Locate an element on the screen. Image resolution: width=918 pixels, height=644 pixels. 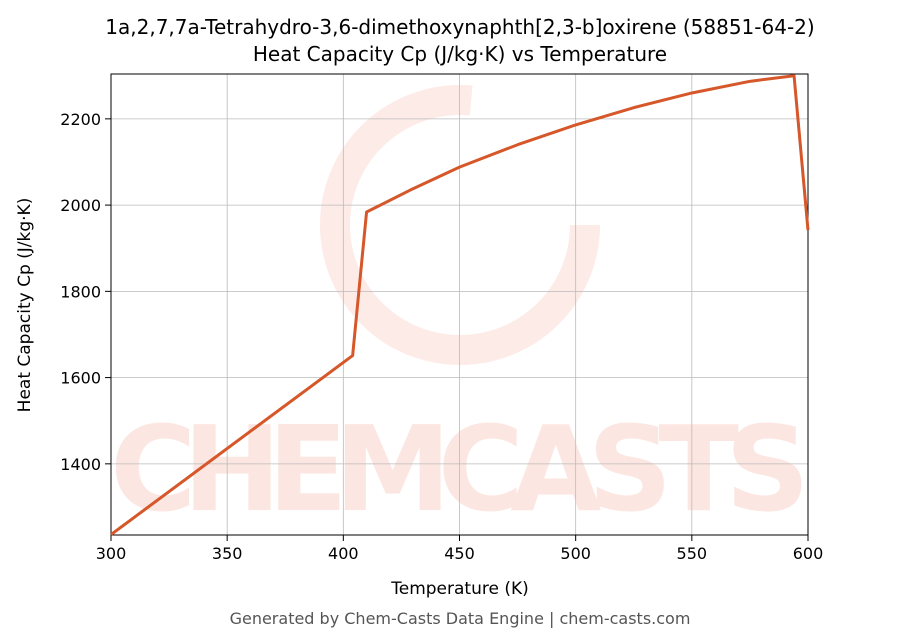
x-tick-label: 300 is located at coordinates (111, 553).